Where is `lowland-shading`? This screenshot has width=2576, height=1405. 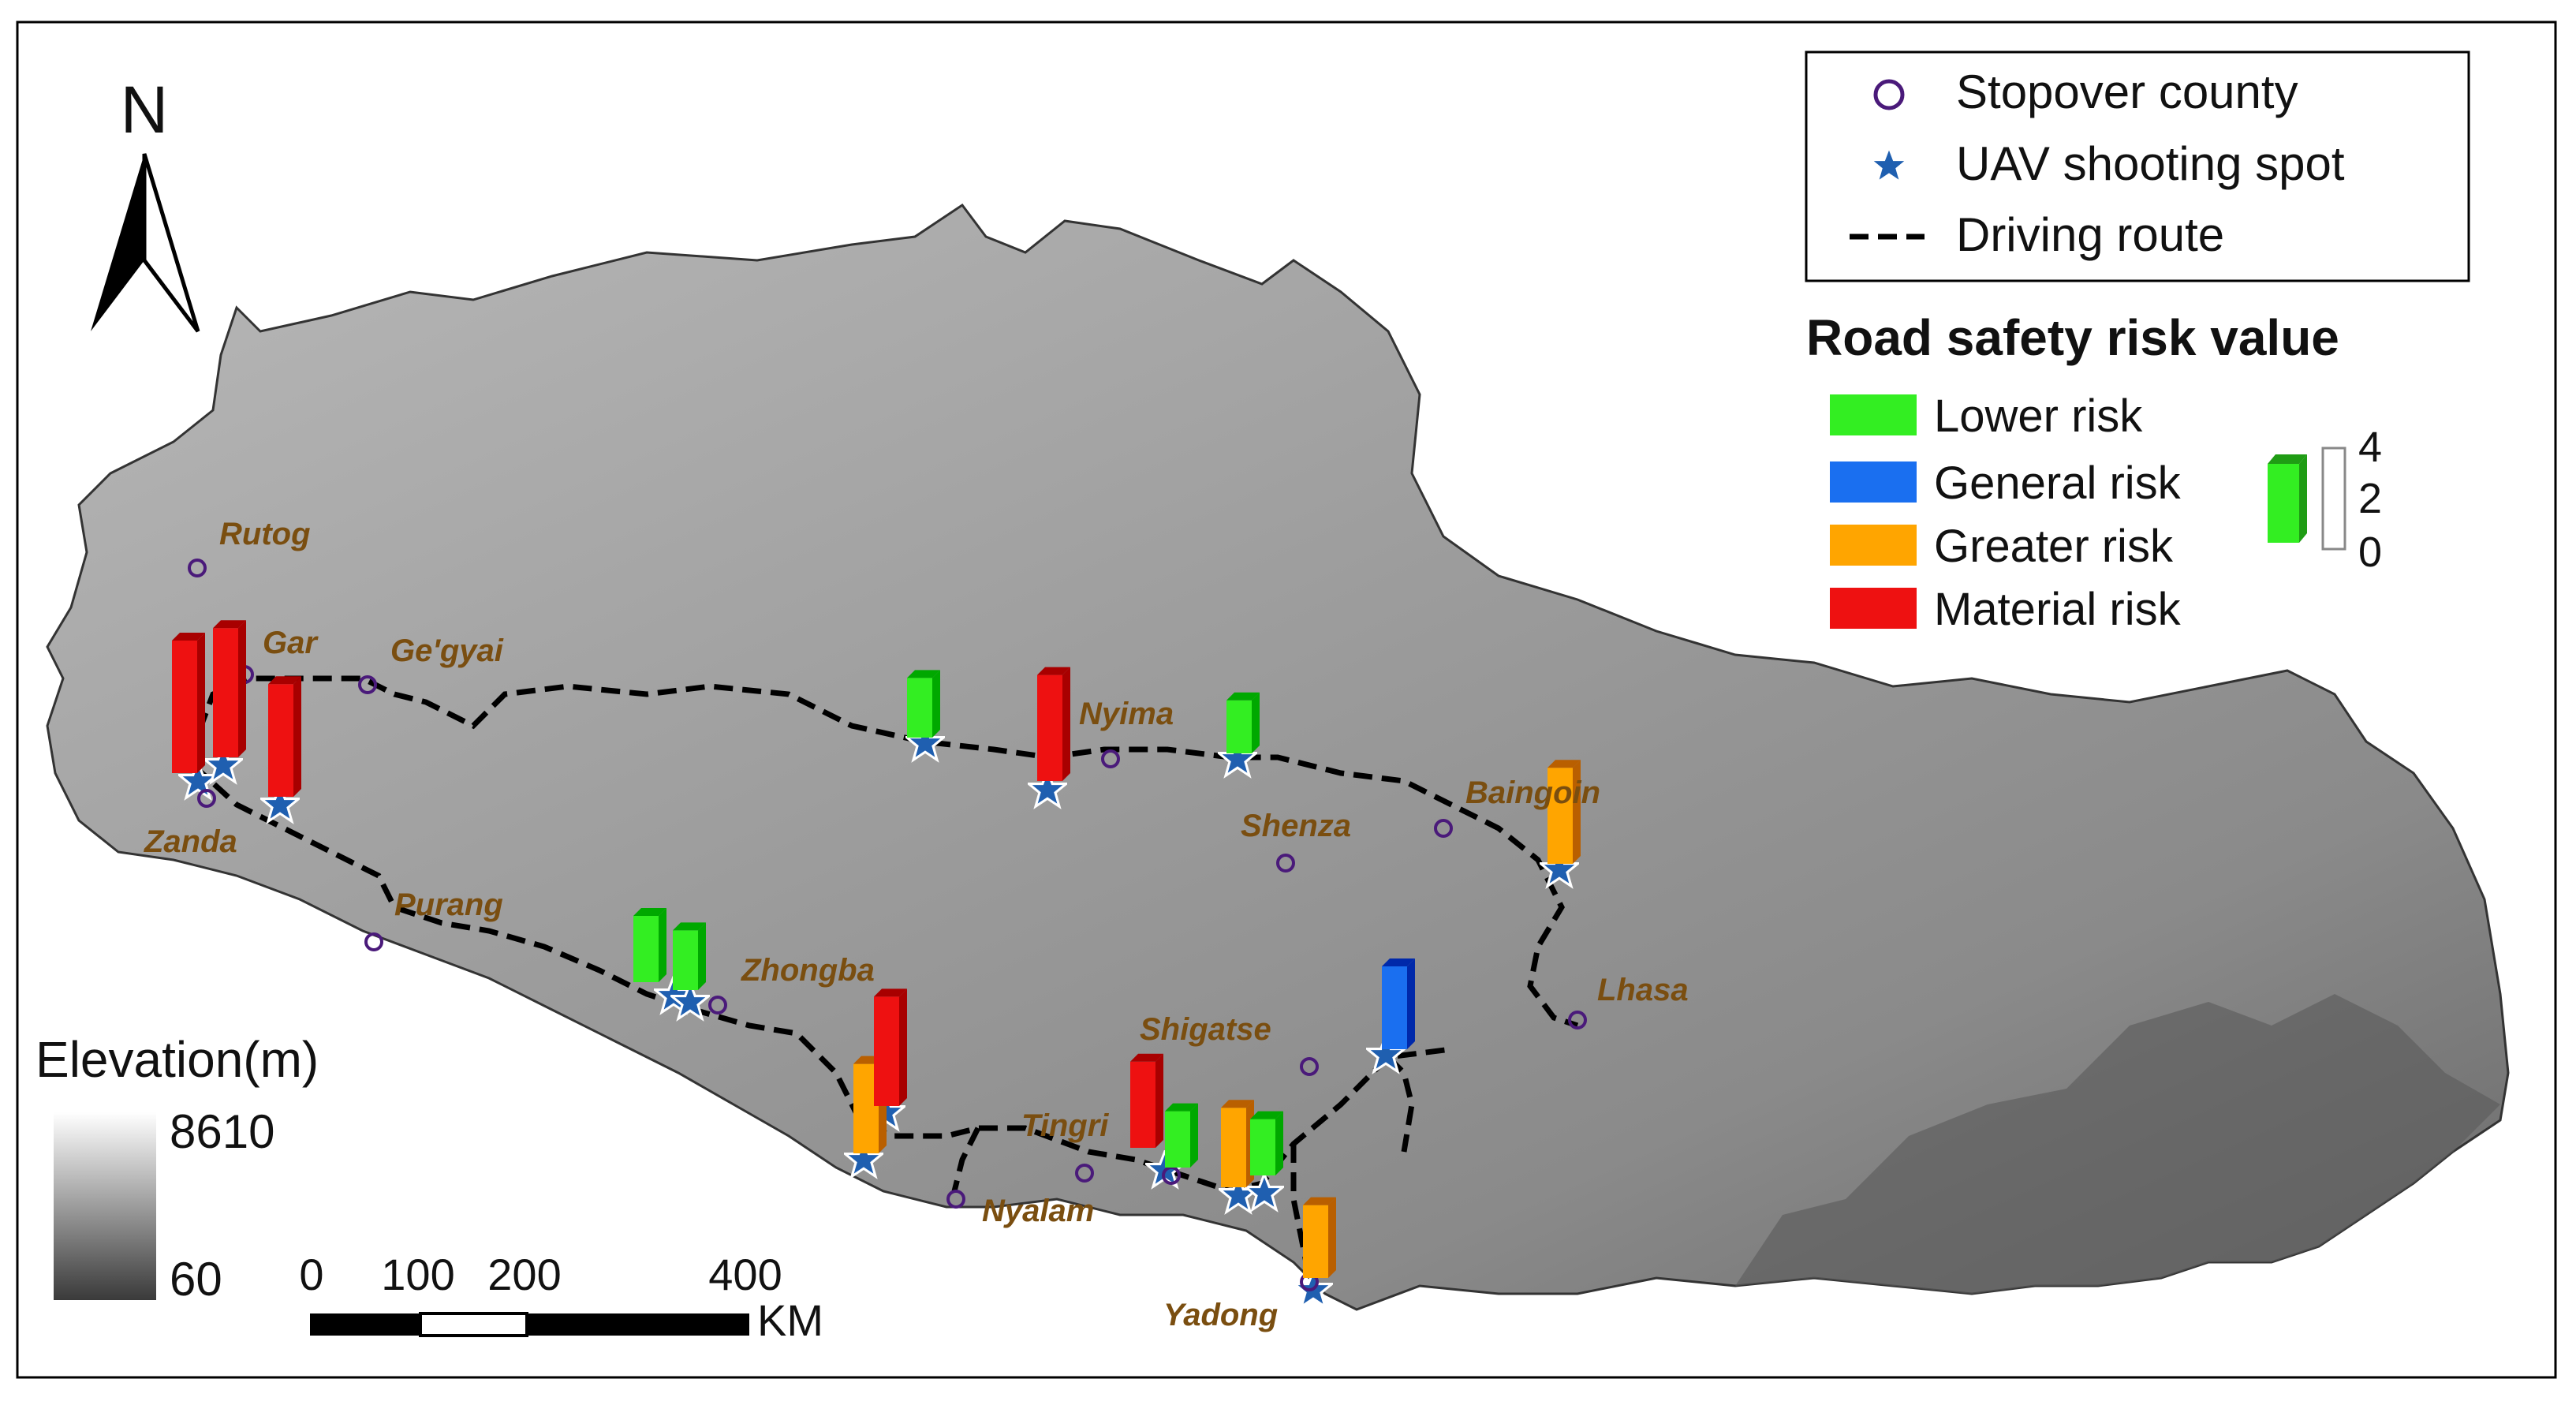 lowland-shading is located at coordinates (2117, 1144).